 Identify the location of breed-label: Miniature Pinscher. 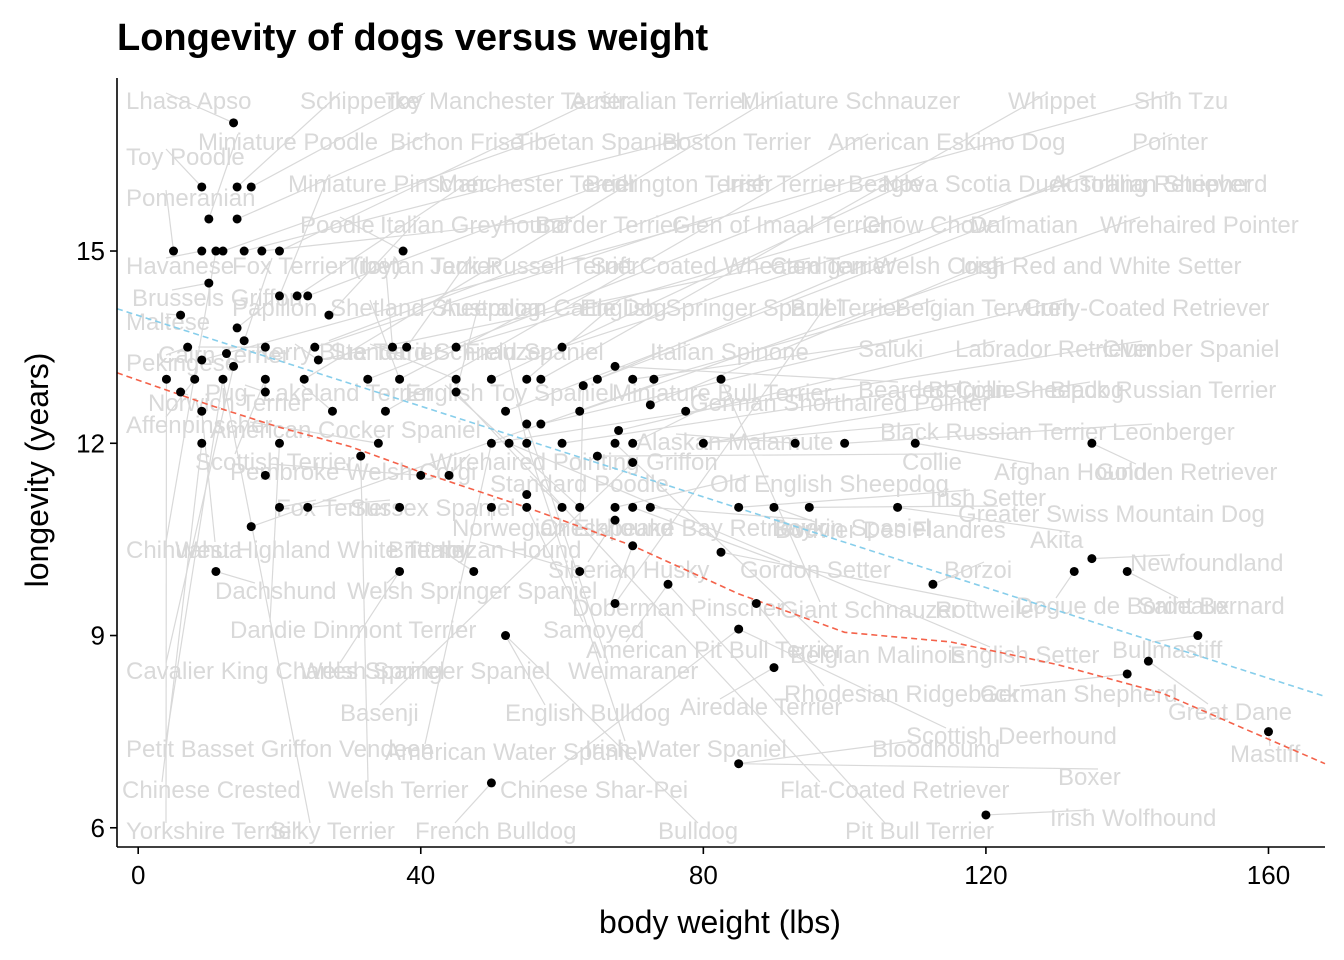
(387, 184).